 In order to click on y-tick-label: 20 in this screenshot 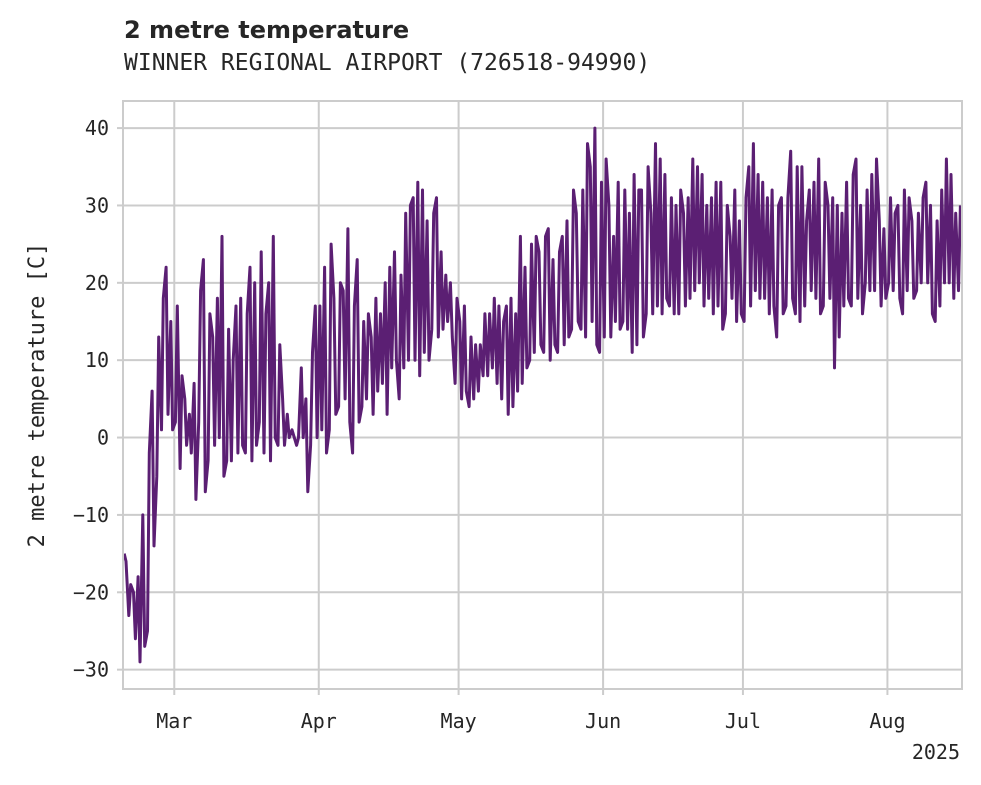, I will do `click(97, 283)`.